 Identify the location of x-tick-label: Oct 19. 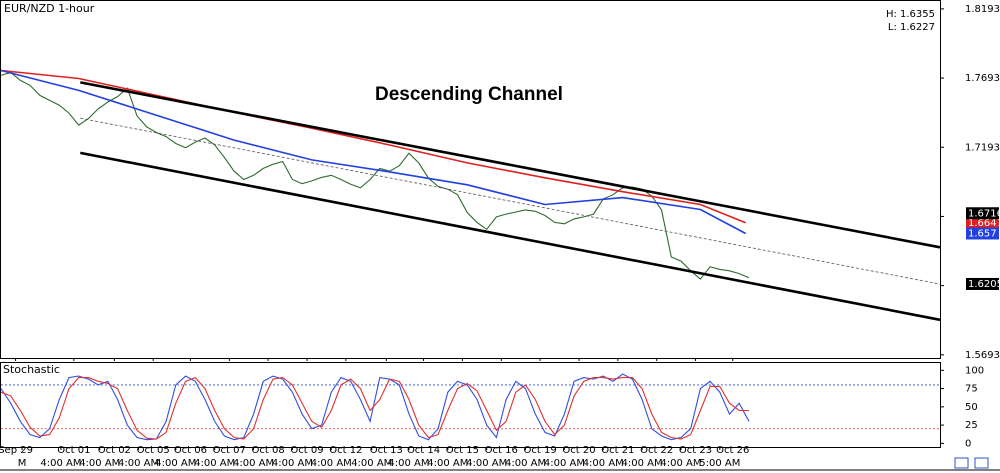
(540, 450).